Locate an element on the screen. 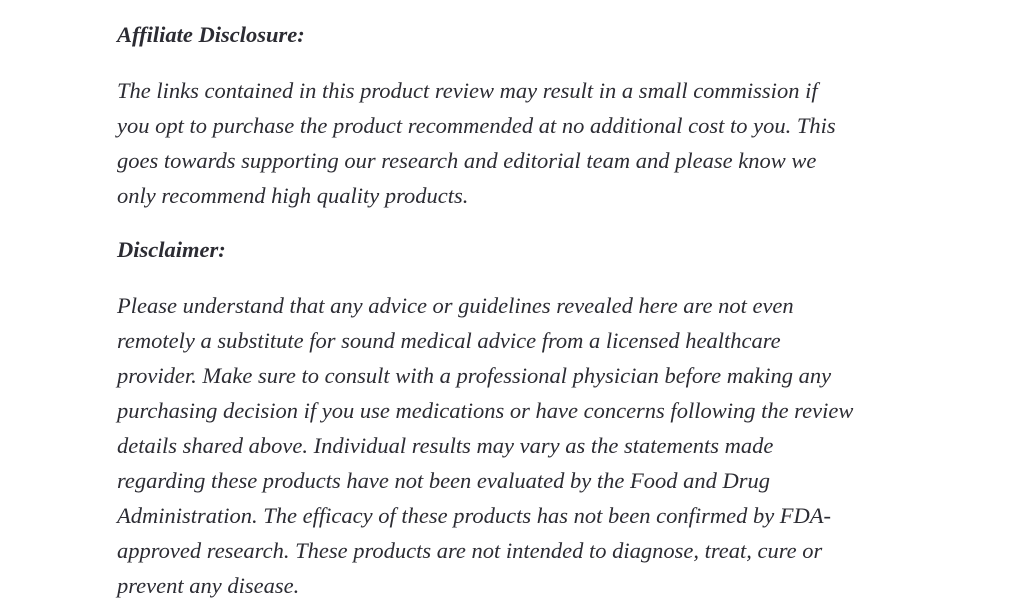 The width and height of the screenshot is (1024, 610). disclaimer-heading: Disclaimer: is located at coordinates (171, 249).